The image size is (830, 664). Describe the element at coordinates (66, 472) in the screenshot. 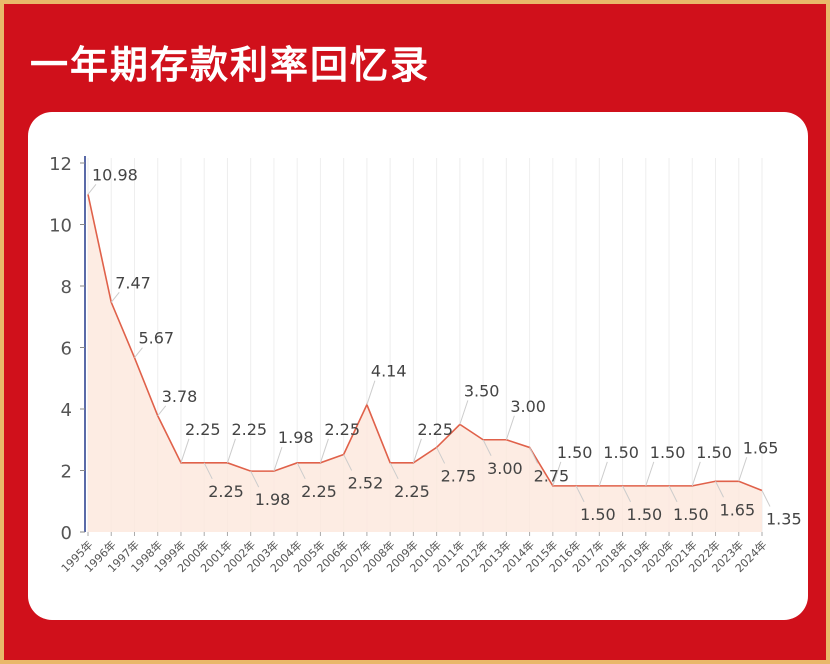

I see `y-tick-label: 2` at that location.